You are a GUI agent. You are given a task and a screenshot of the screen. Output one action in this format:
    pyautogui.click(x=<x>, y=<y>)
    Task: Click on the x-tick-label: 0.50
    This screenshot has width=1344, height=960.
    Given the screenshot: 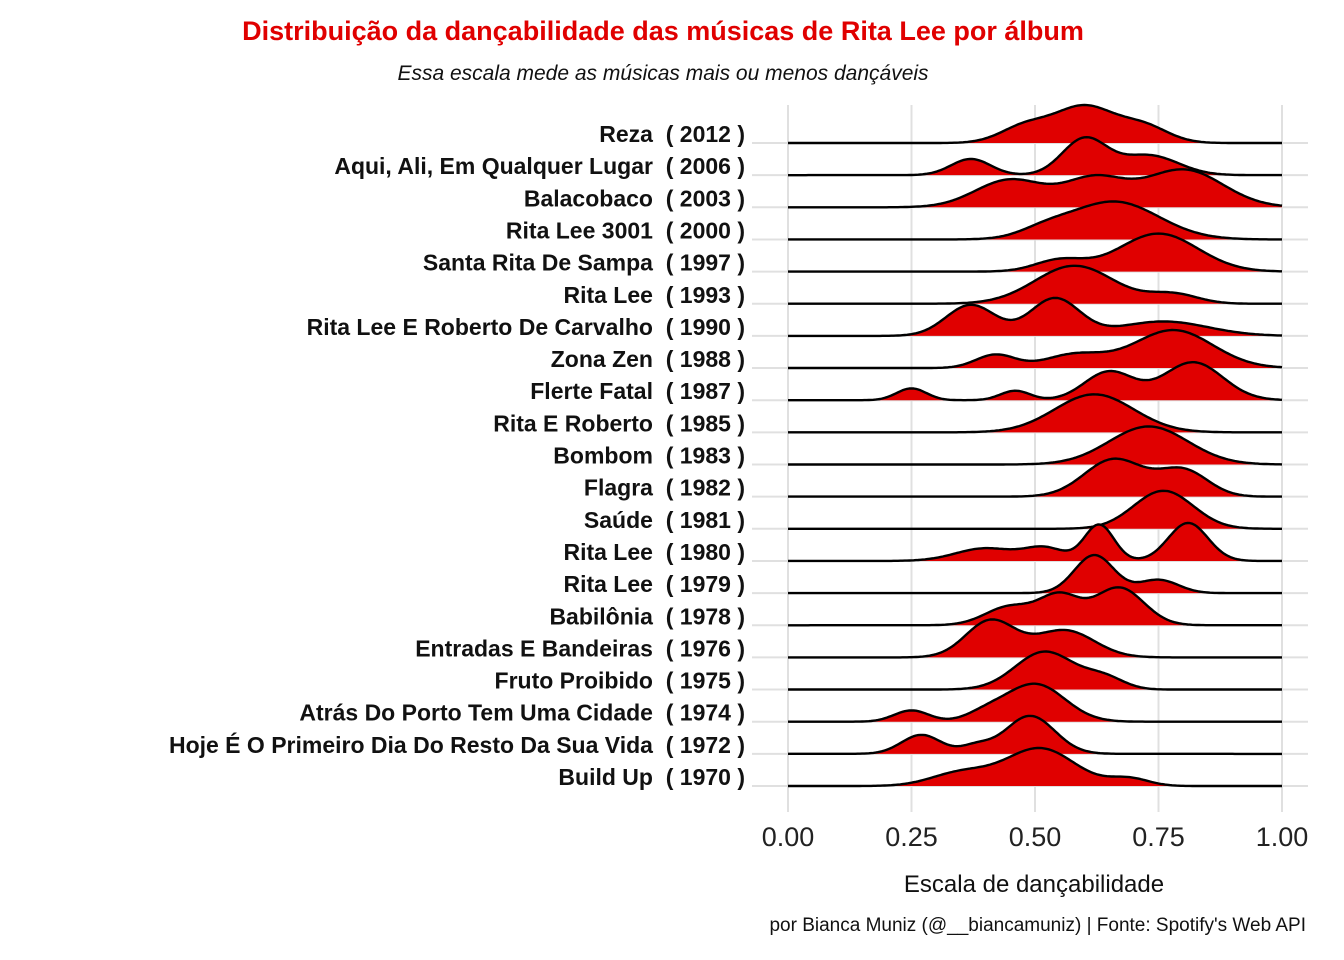 What is the action you would take?
    pyautogui.click(x=1035, y=837)
    